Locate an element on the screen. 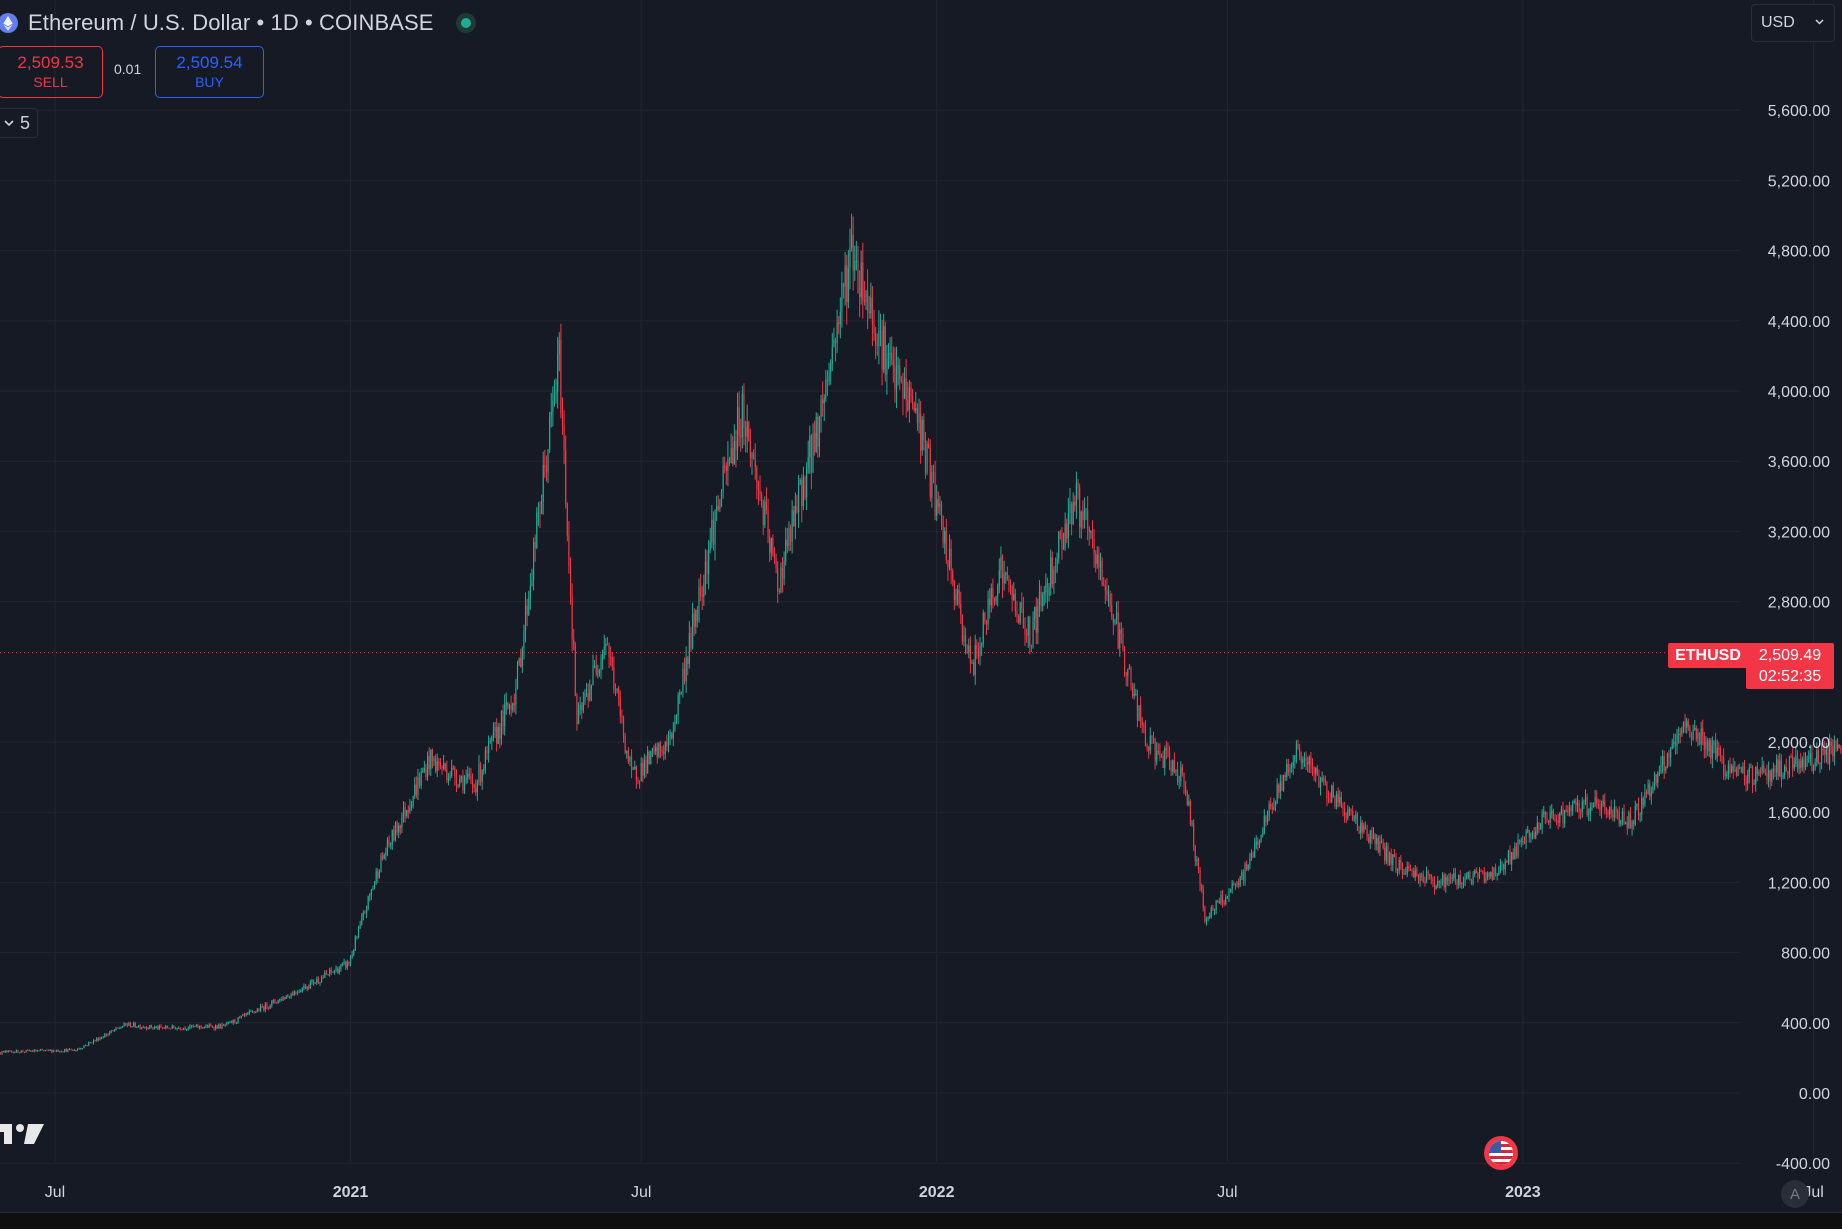 The image size is (1842, 1229). currency-selector: USD is located at coordinates (1793, 23).